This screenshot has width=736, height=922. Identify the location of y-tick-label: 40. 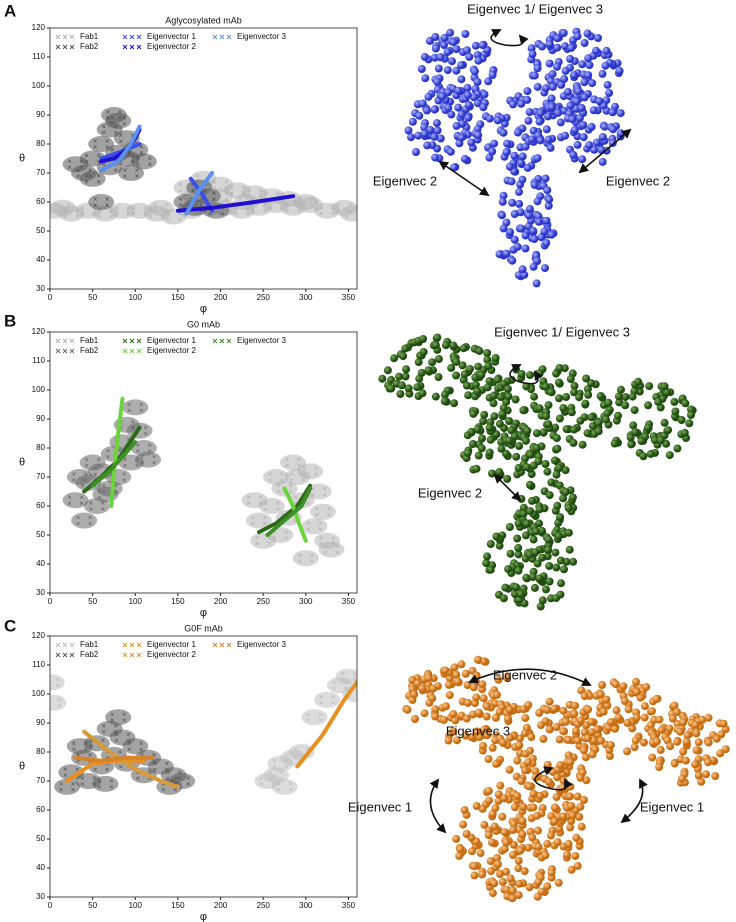
(40, 867).